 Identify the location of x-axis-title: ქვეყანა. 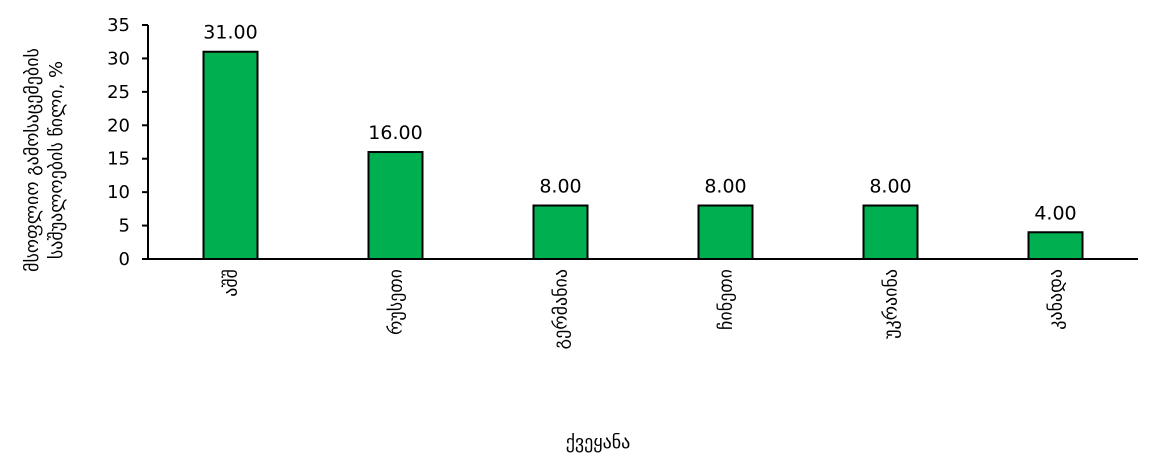
(598, 442).